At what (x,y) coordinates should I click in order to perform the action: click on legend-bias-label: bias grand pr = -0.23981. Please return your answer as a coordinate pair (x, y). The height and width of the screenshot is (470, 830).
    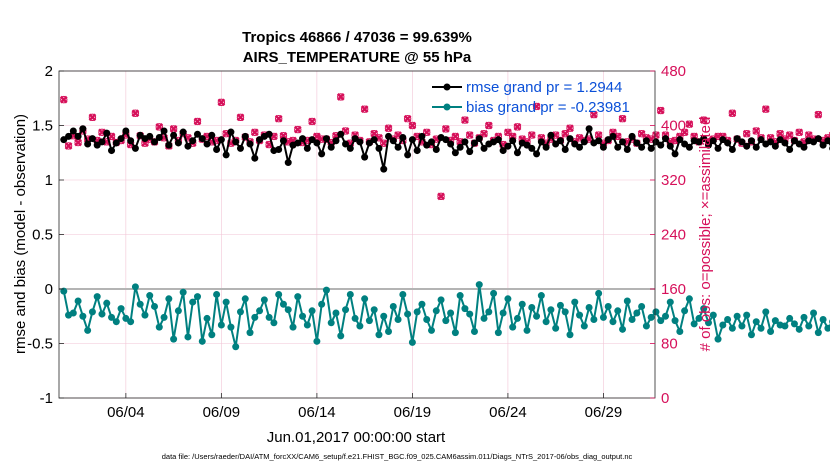
    Looking at the image, I should click on (548, 107).